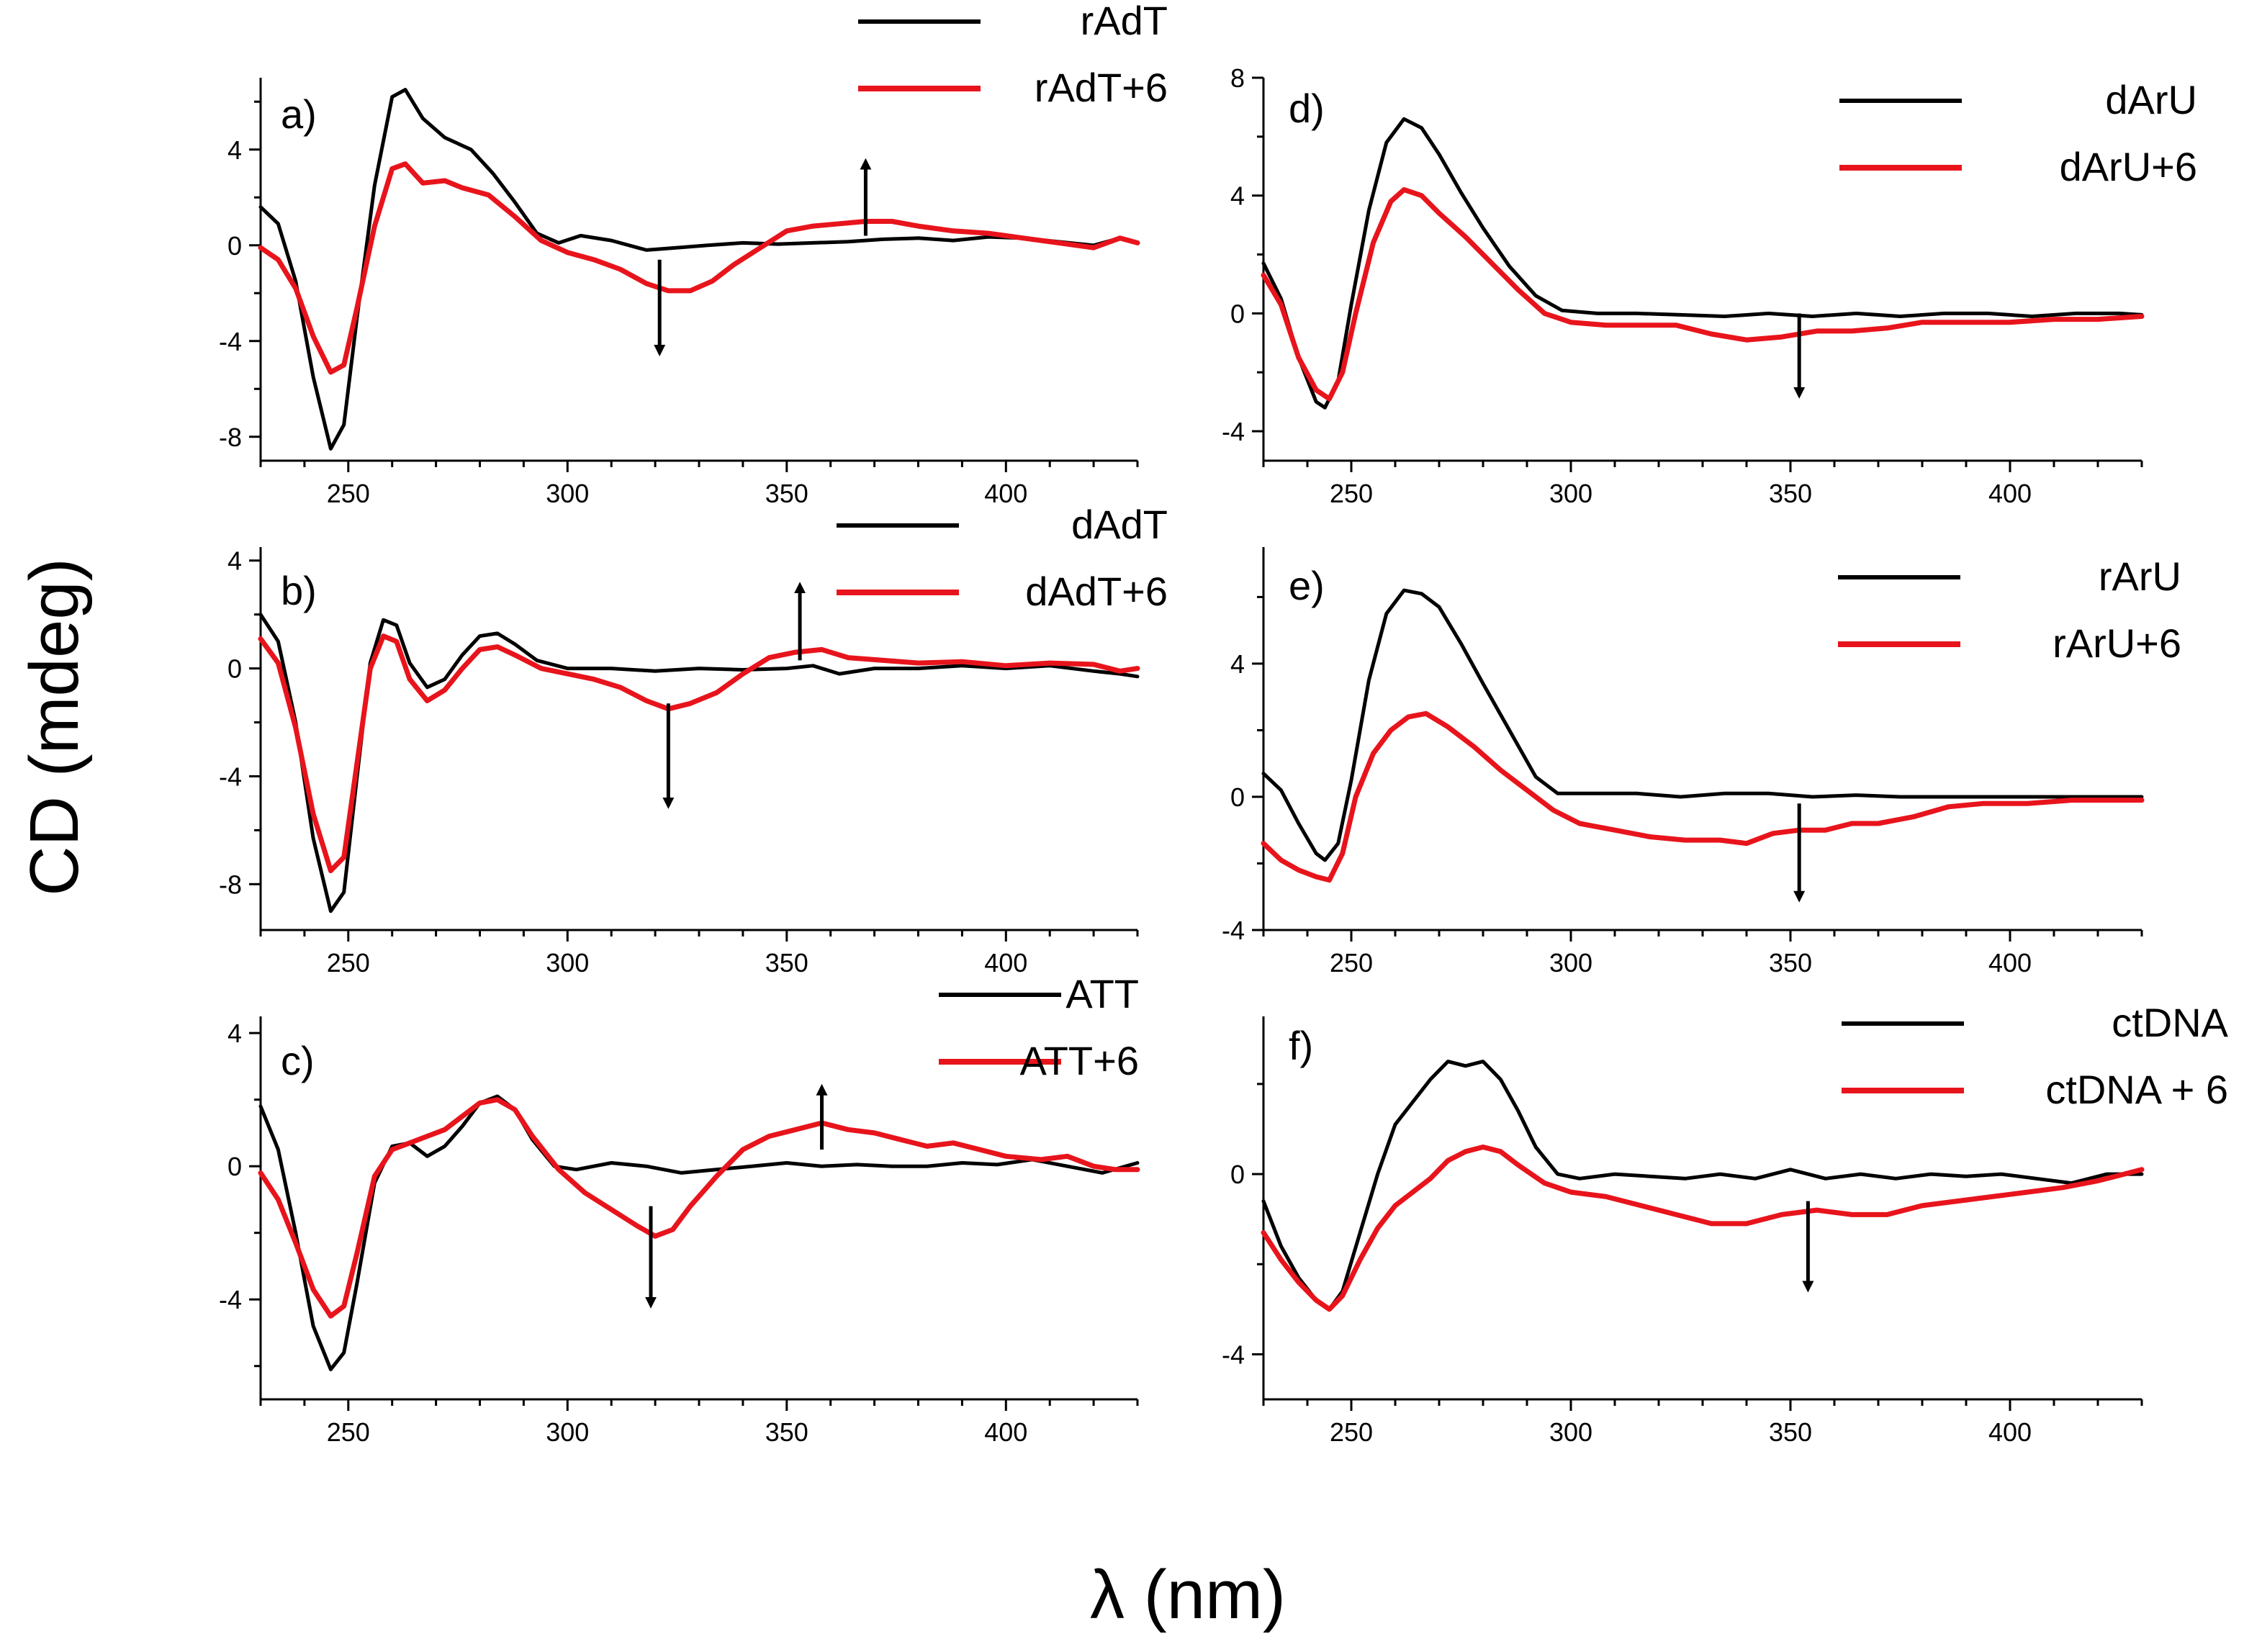 This screenshot has height=1652, width=2244. What do you see at coordinates (1188, 1594) in the screenshot?
I see `x-axis-title: λ (nm)` at bounding box center [1188, 1594].